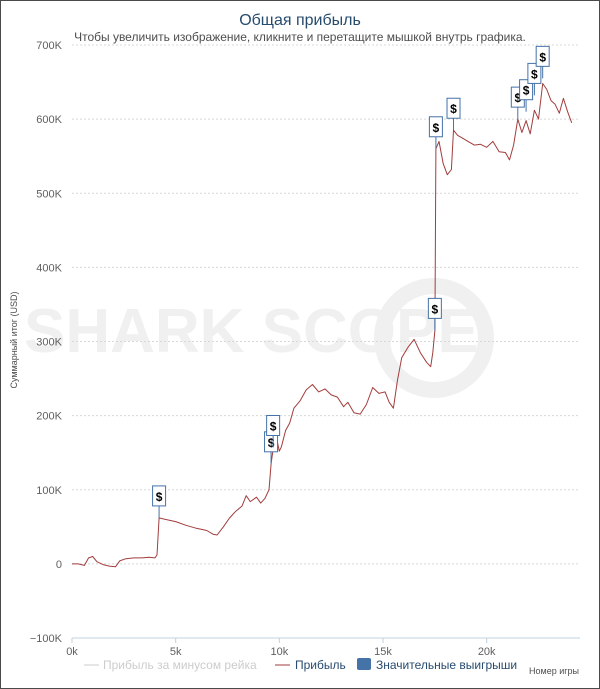 The image size is (600, 689). Describe the element at coordinates (554, 671) in the screenshot. I see `x-axis-title: Номер игры` at that location.